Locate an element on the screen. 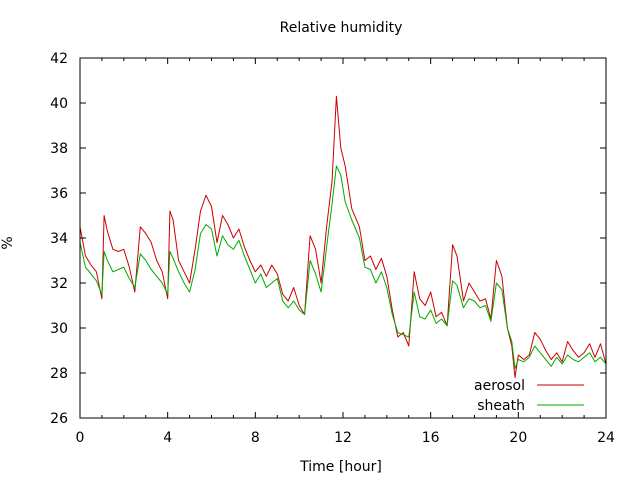  legend-label-aerosol: aerosol is located at coordinates (499, 386).